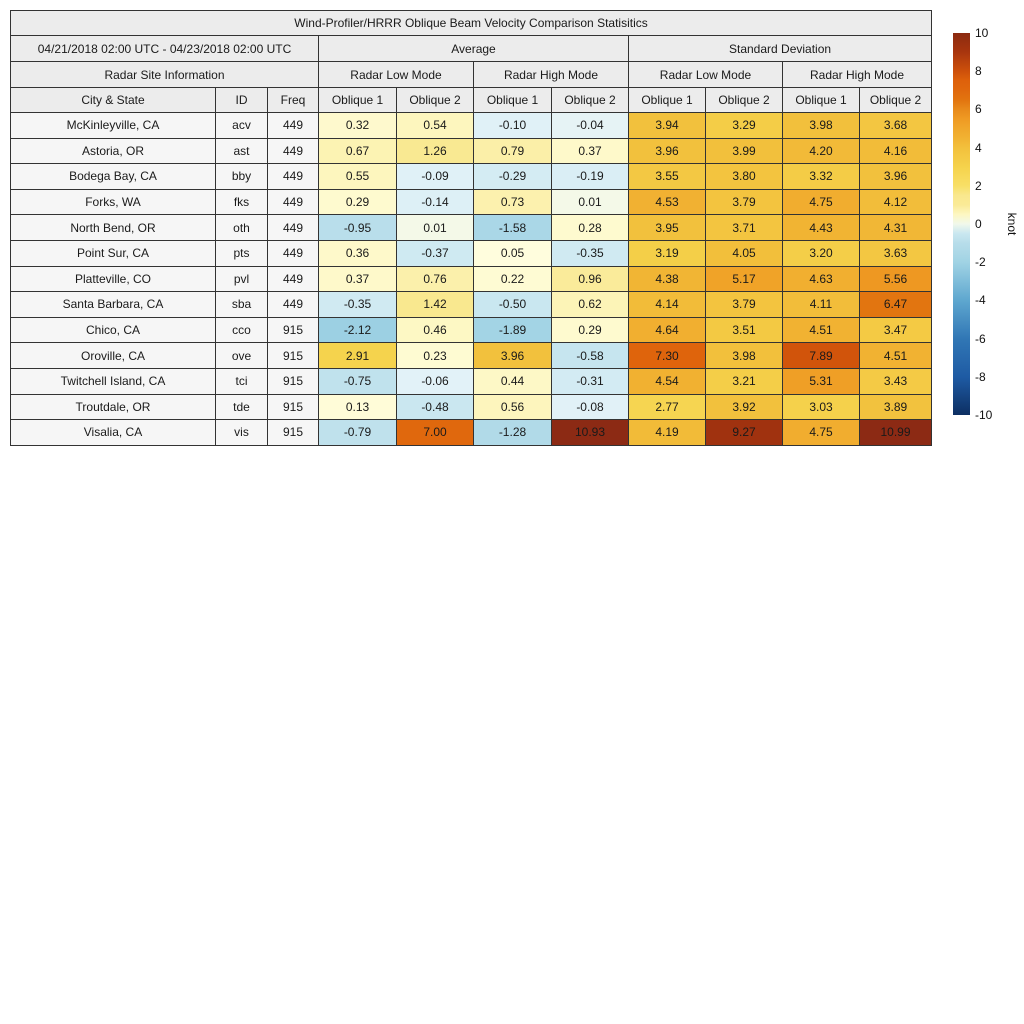  I want to click on std-dev-value-cell: 3.95, so click(667, 227).